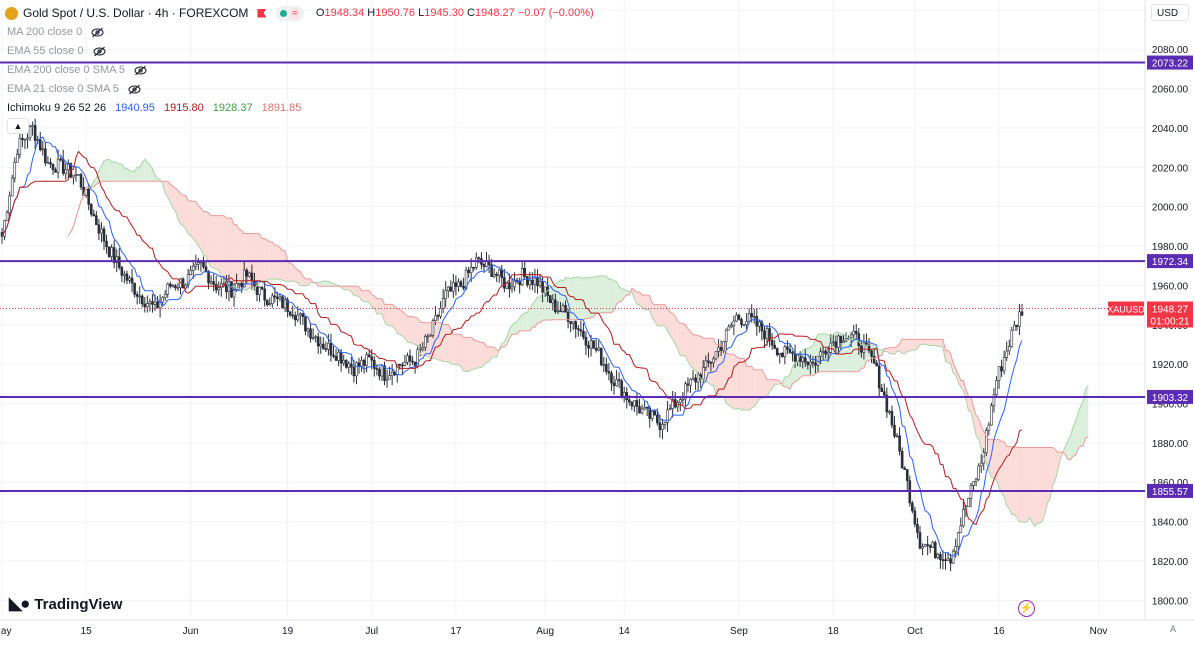 The height and width of the screenshot is (645, 1195). I want to click on last-price-label-bg, so click(1170, 314).